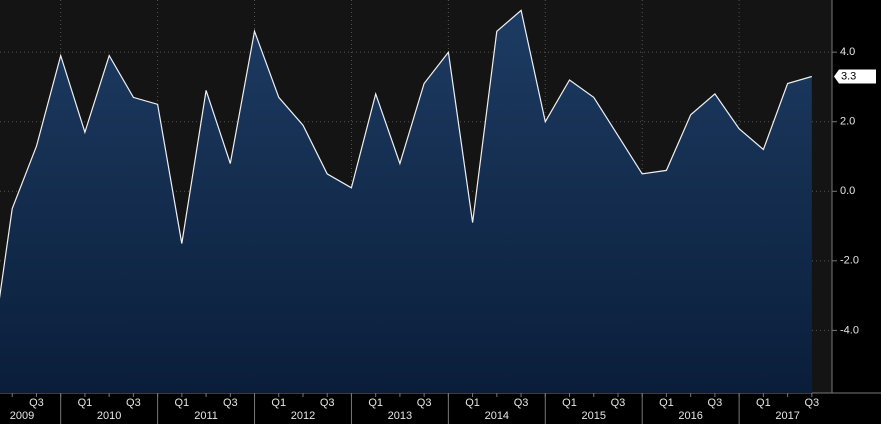  What do you see at coordinates (206, 416) in the screenshot?
I see `year-label: 2011` at bounding box center [206, 416].